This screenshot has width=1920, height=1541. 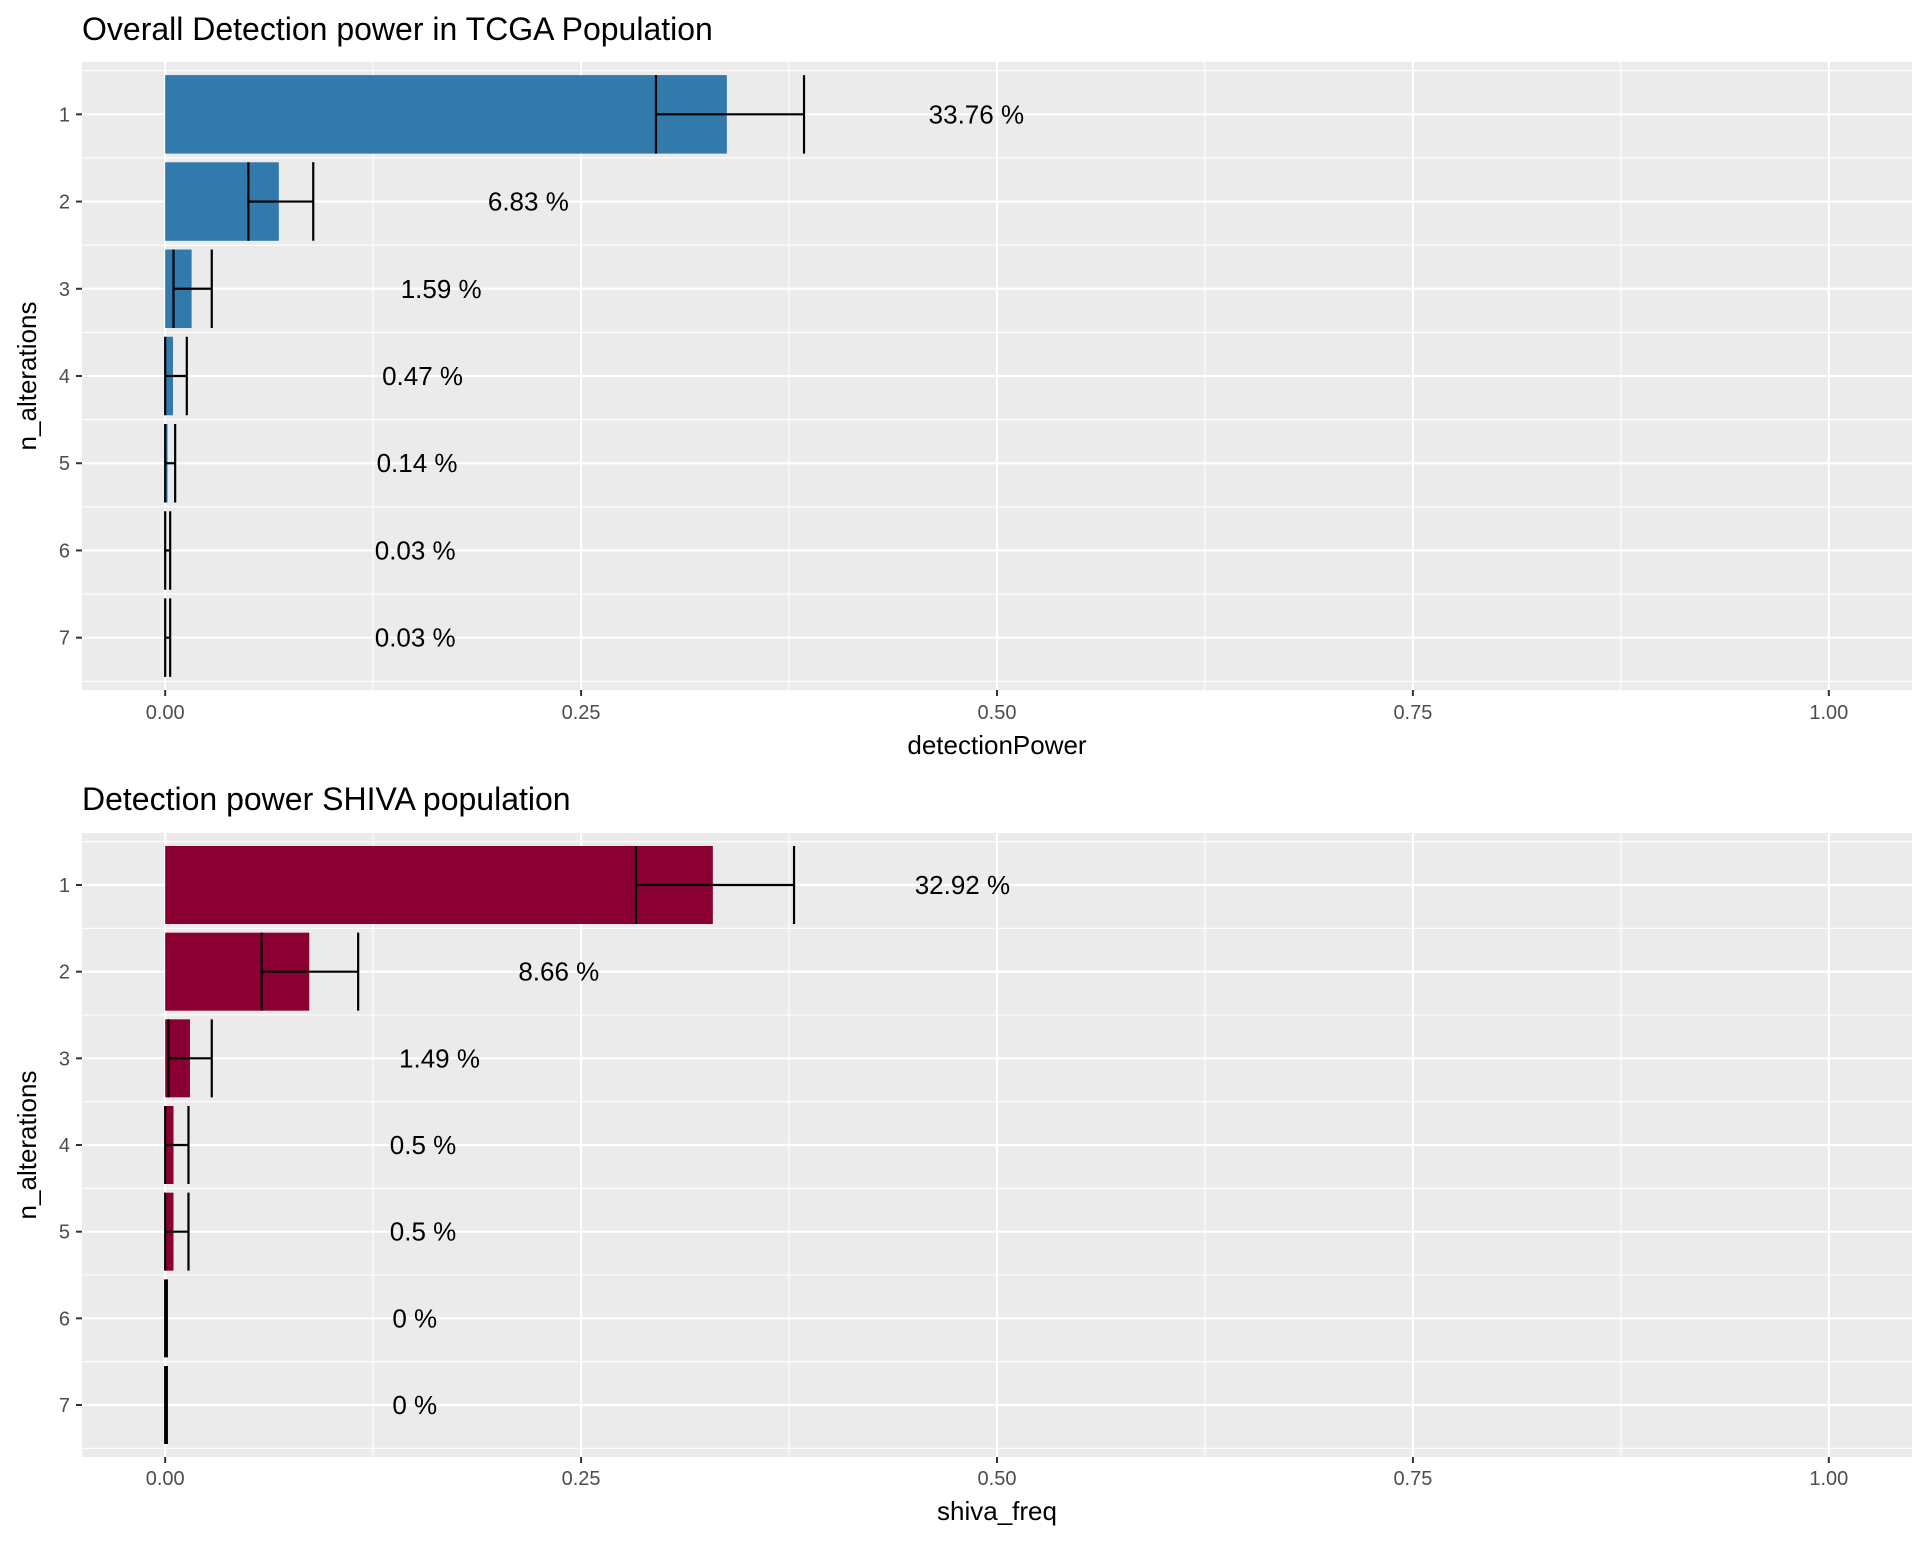 What do you see at coordinates (441, 289) in the screenshot?
I see `data-label: 1.59 %` at bounding box center [441, 289].